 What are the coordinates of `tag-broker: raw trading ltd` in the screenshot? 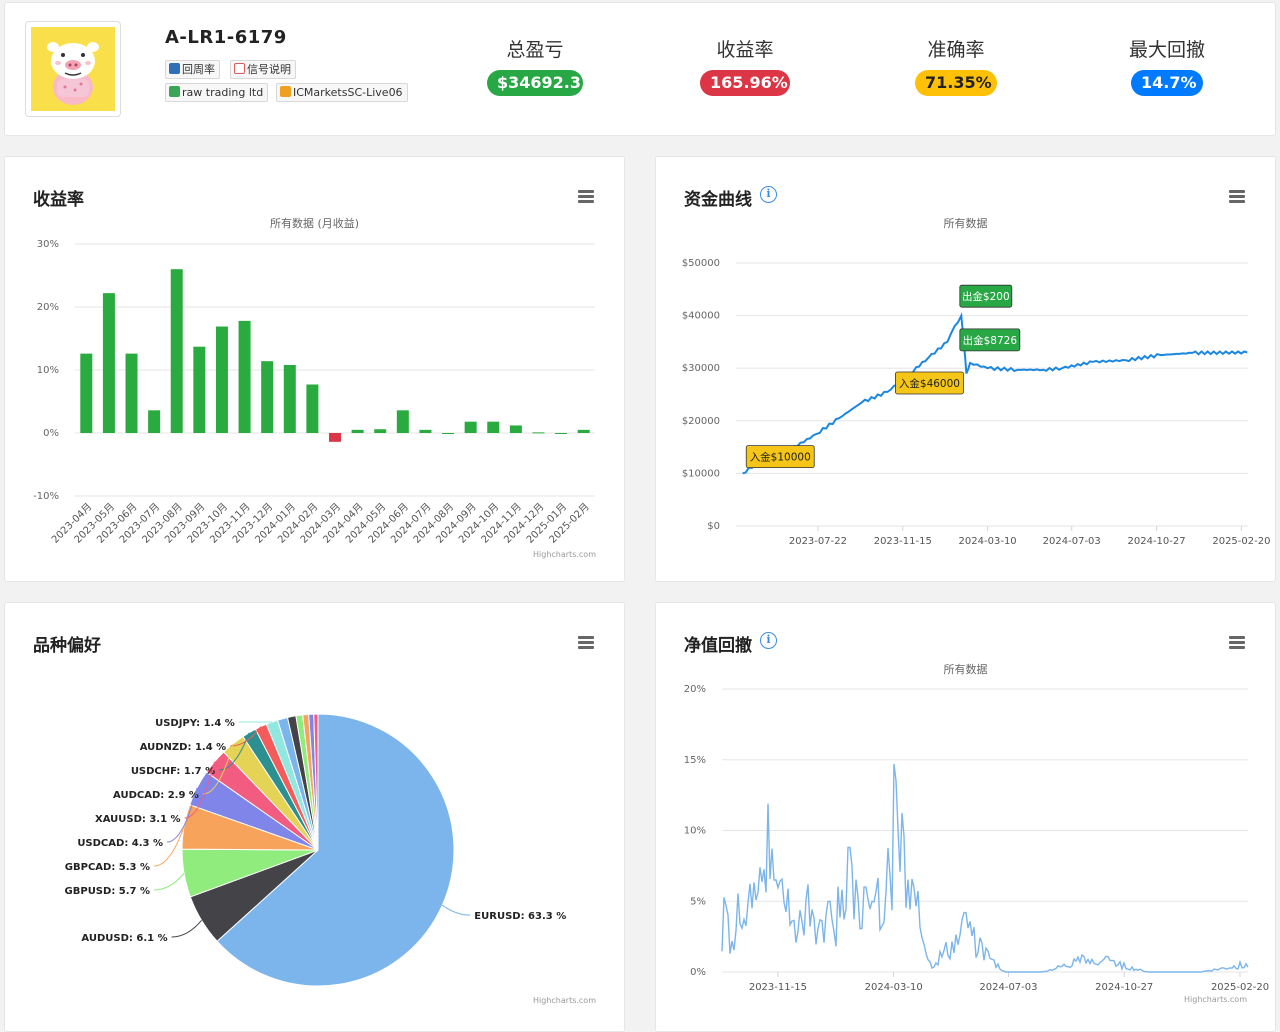 It's located at (217, 92).